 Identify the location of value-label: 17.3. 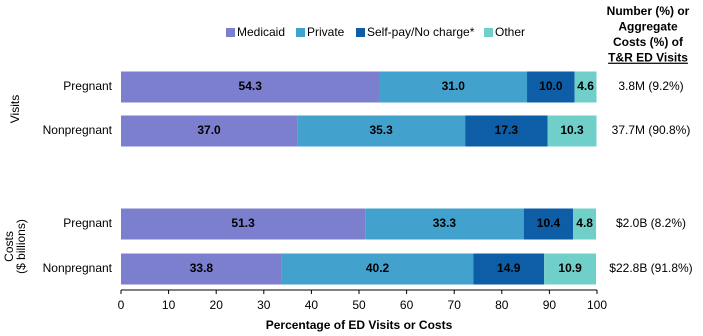
(507, 130).